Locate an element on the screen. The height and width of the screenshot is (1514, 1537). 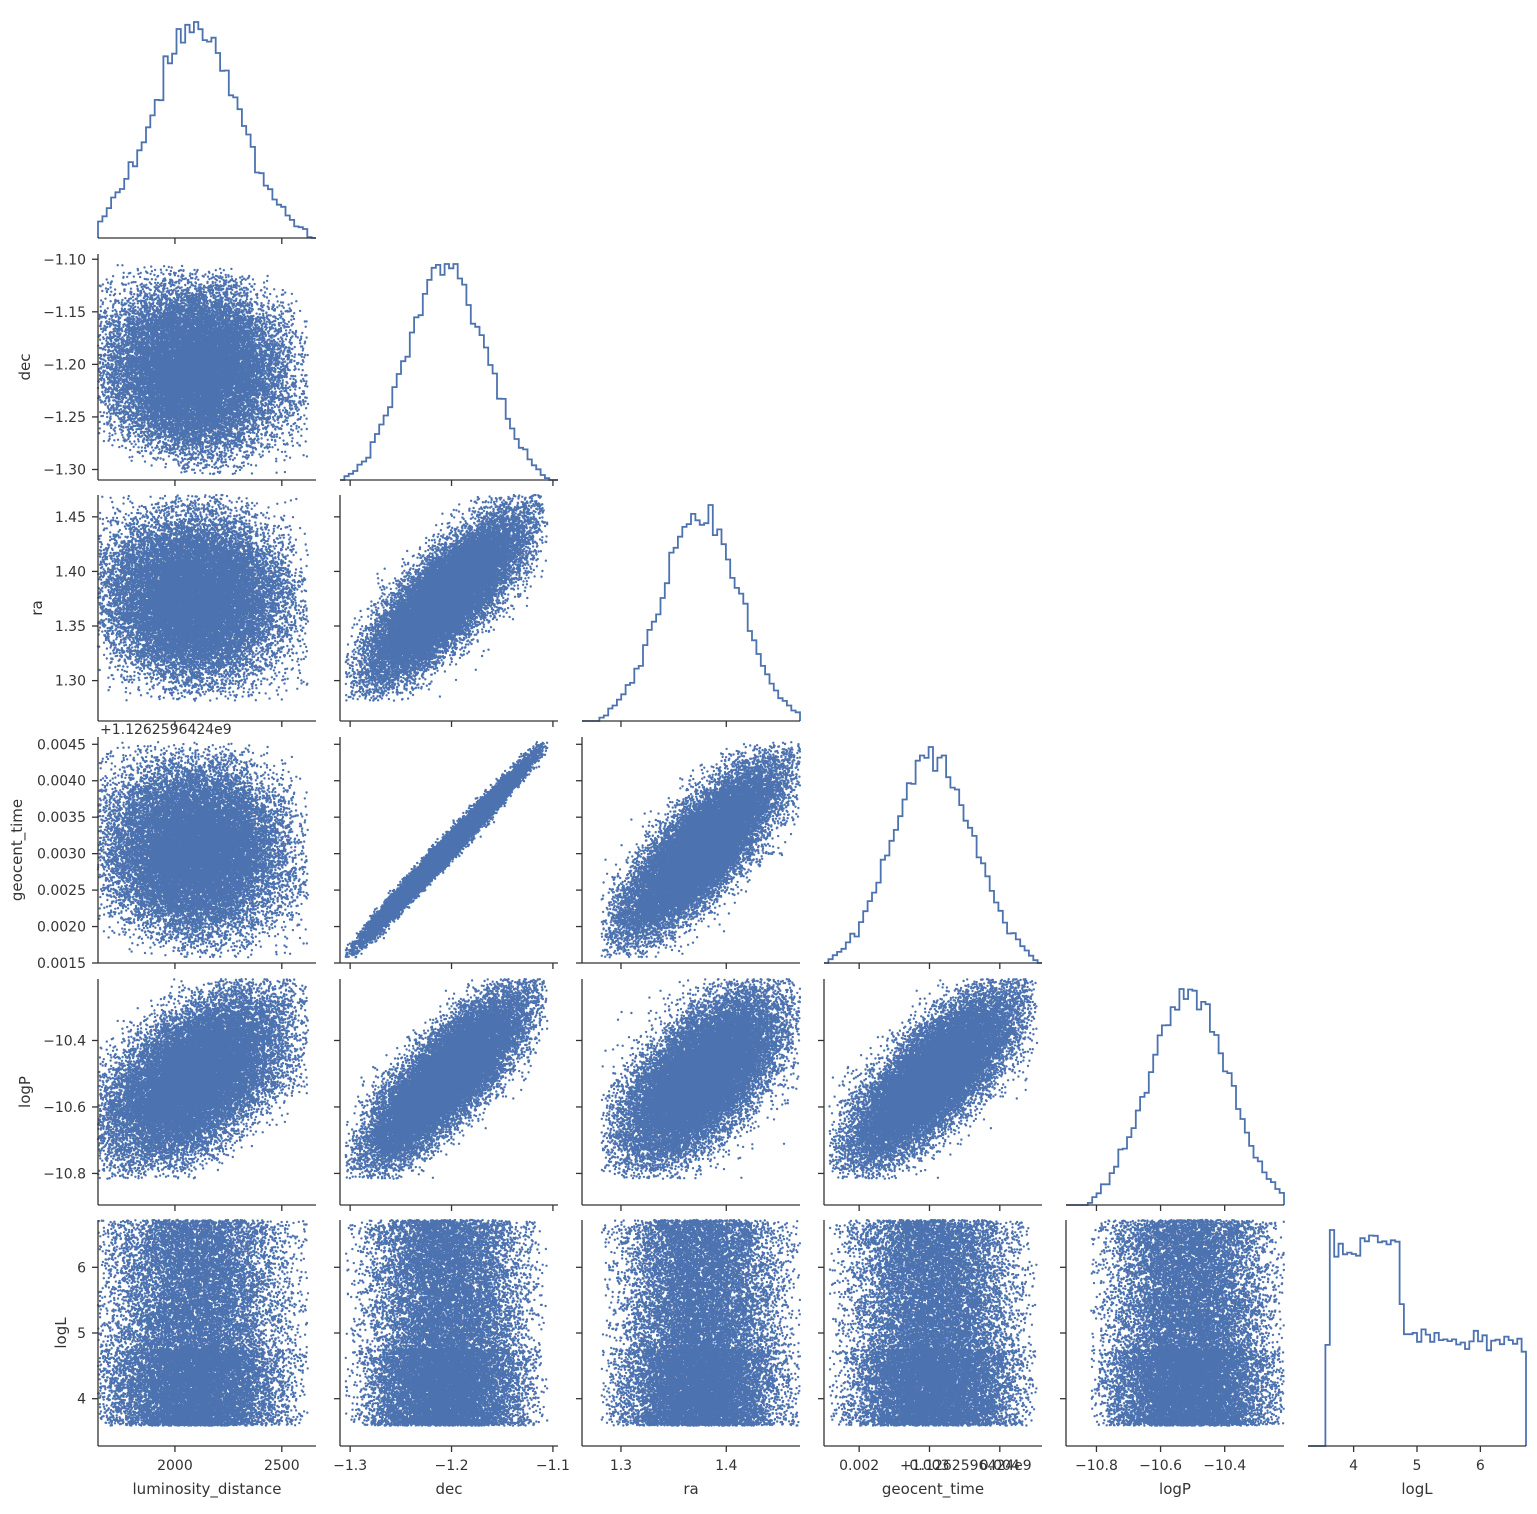
scatter-logL-vs-geocent_time is located at coordinates (933, 1323).